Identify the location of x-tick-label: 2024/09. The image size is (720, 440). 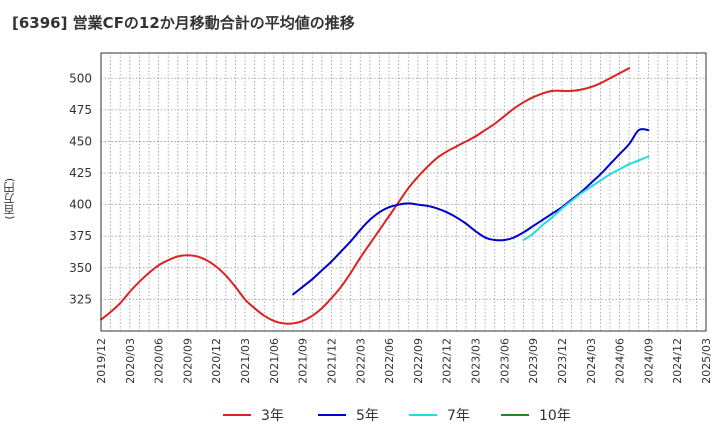
(648, 361).